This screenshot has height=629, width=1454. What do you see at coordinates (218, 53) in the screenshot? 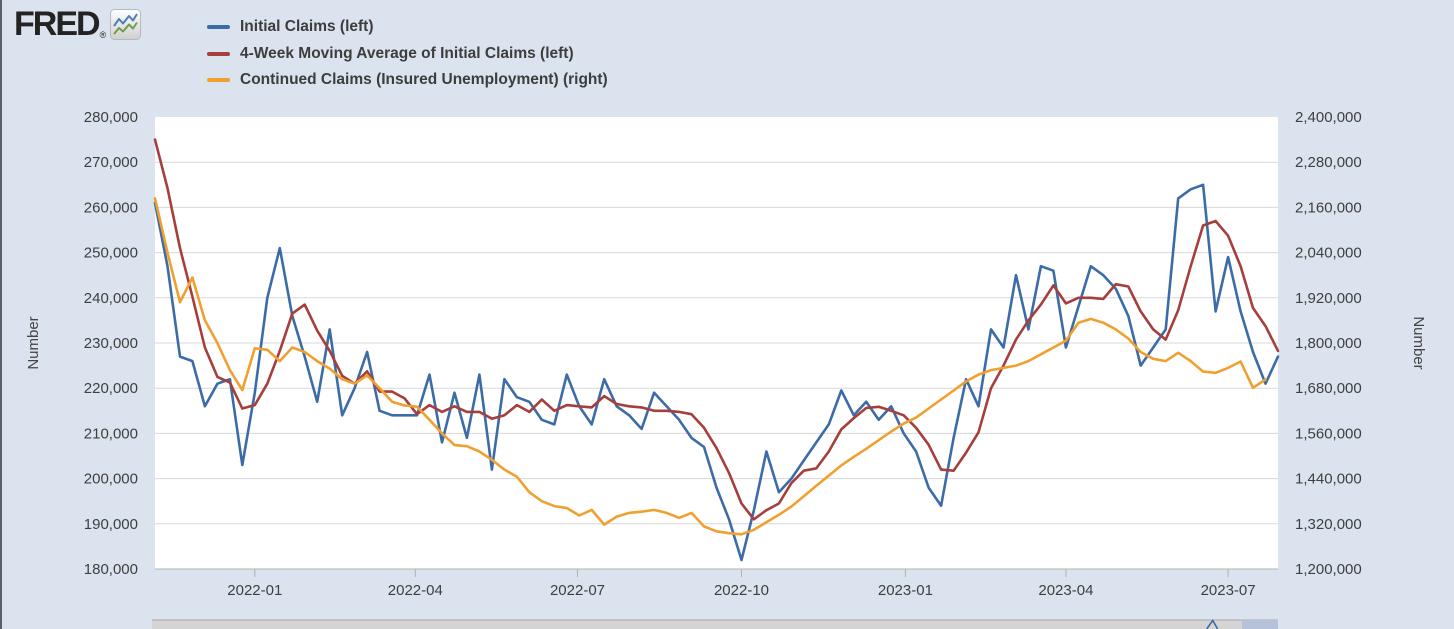
I see `legend-swatch-4wk-moving-average` at bounding box center [218, 53].